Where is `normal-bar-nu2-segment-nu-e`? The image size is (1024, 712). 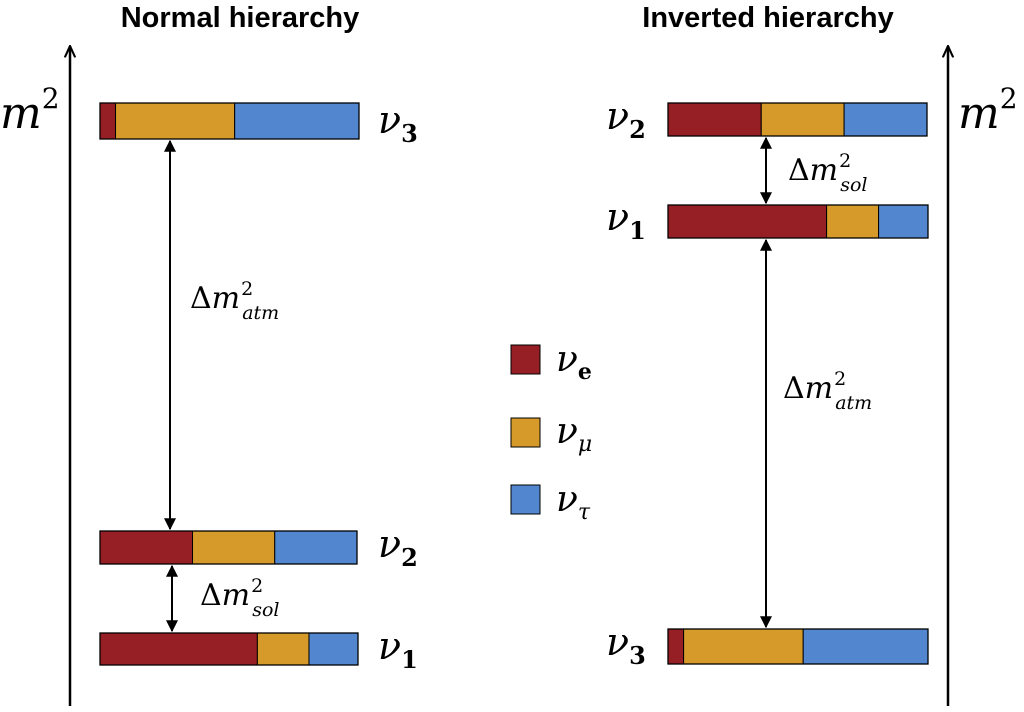
normal-bar-nu2-segment-nu-e is located at coordinates (146, 547).